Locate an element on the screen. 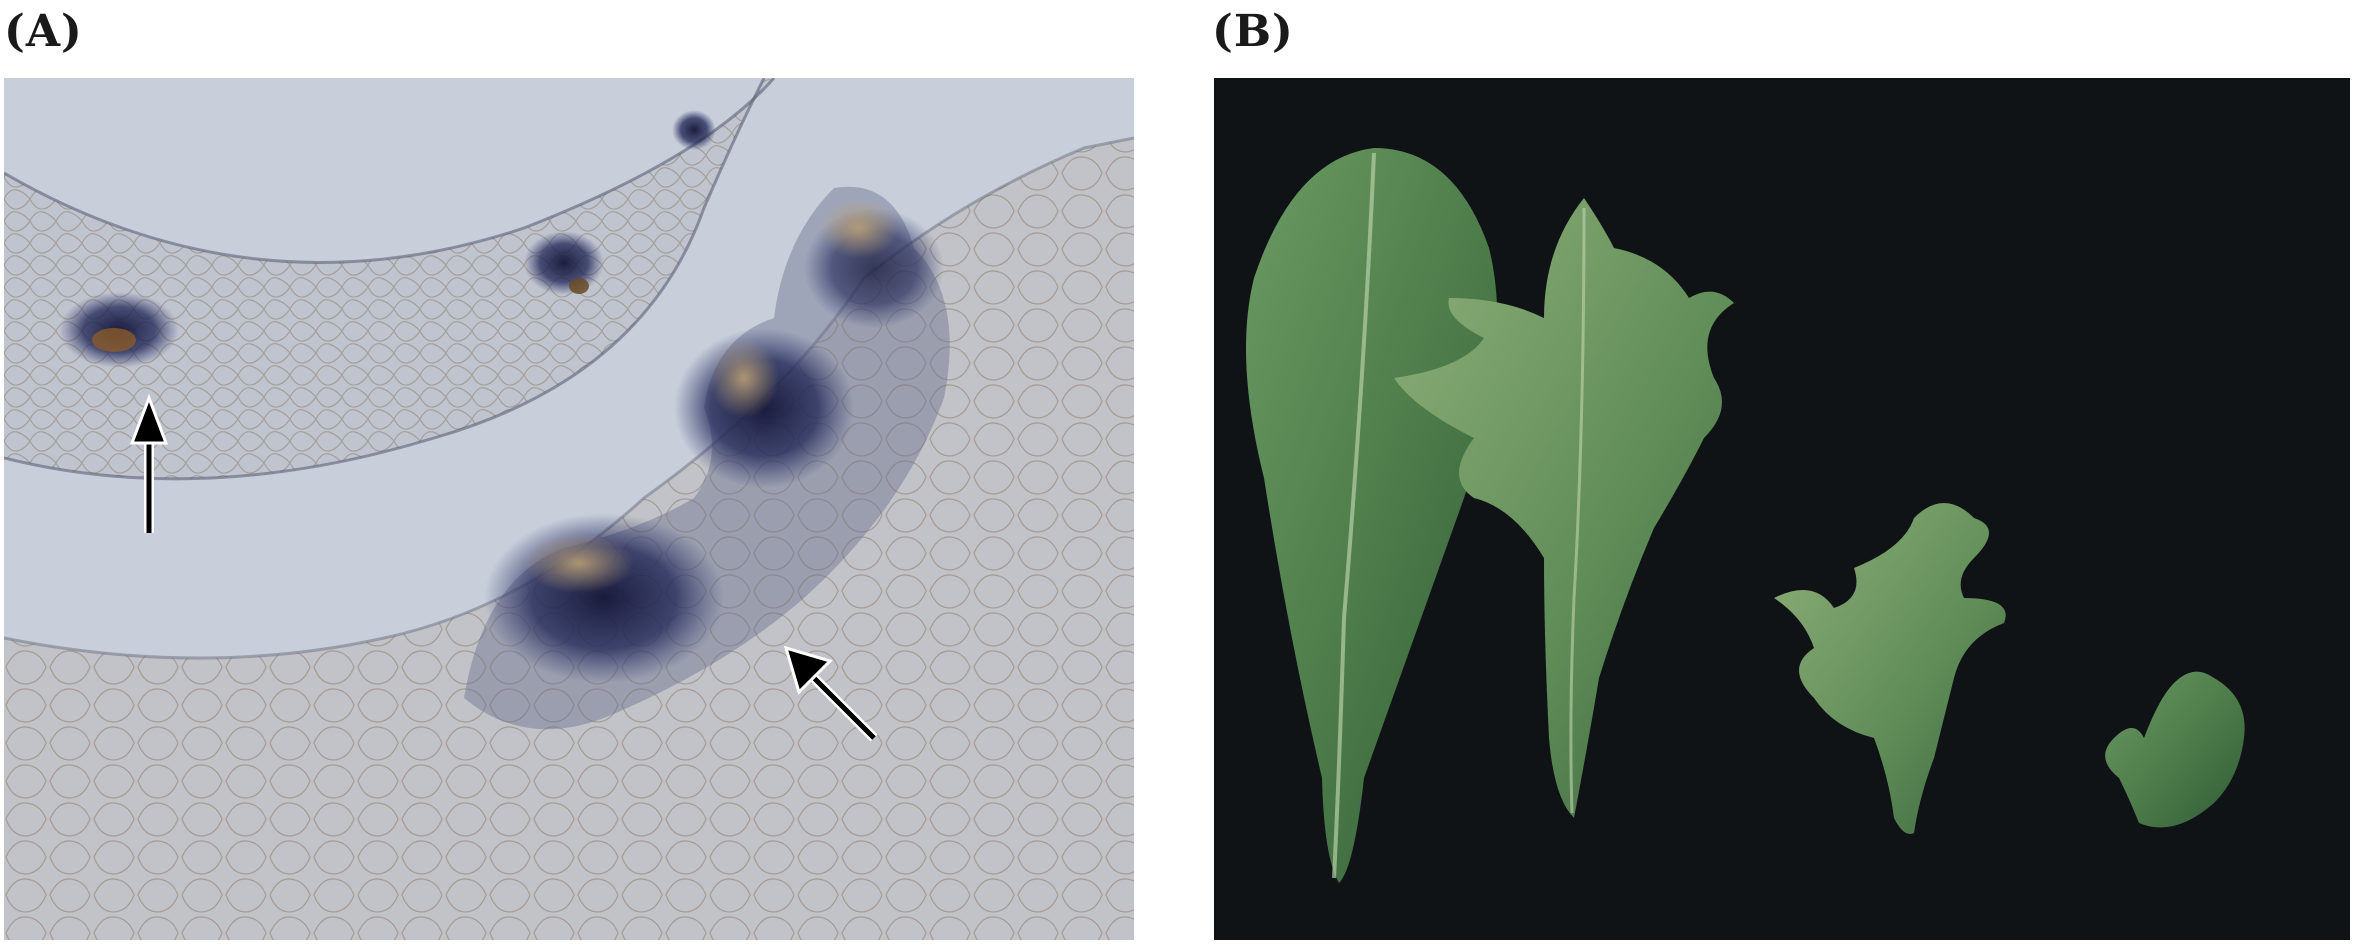  arrow-marker-a1 is located at coordinates (149, 463).